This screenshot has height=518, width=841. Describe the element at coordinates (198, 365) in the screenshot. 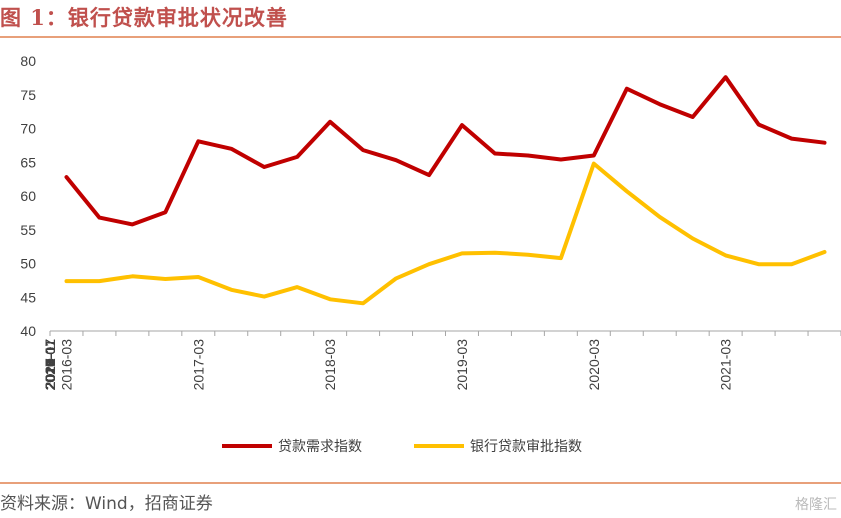

I see `x-tick-label: 2017-03` at that location.